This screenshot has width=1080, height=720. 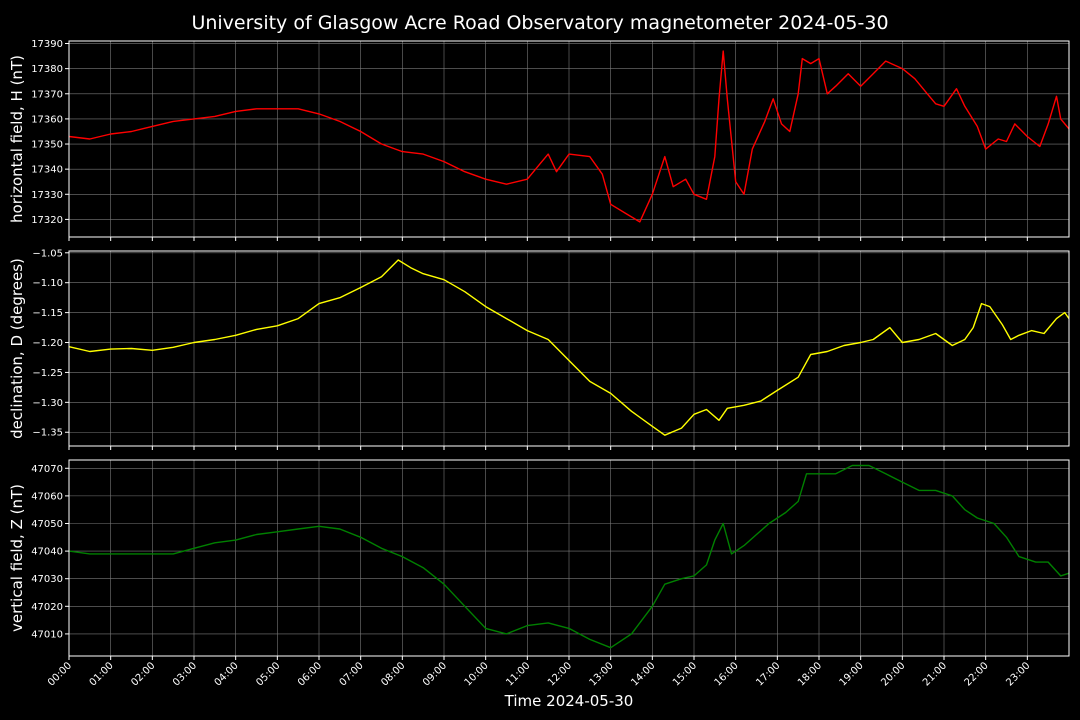 What do you see at coordinates (17, 348) in the screenshot?
I see `y-axis-label-D: declination, D (degrees)` at bounding box center [17, 348].